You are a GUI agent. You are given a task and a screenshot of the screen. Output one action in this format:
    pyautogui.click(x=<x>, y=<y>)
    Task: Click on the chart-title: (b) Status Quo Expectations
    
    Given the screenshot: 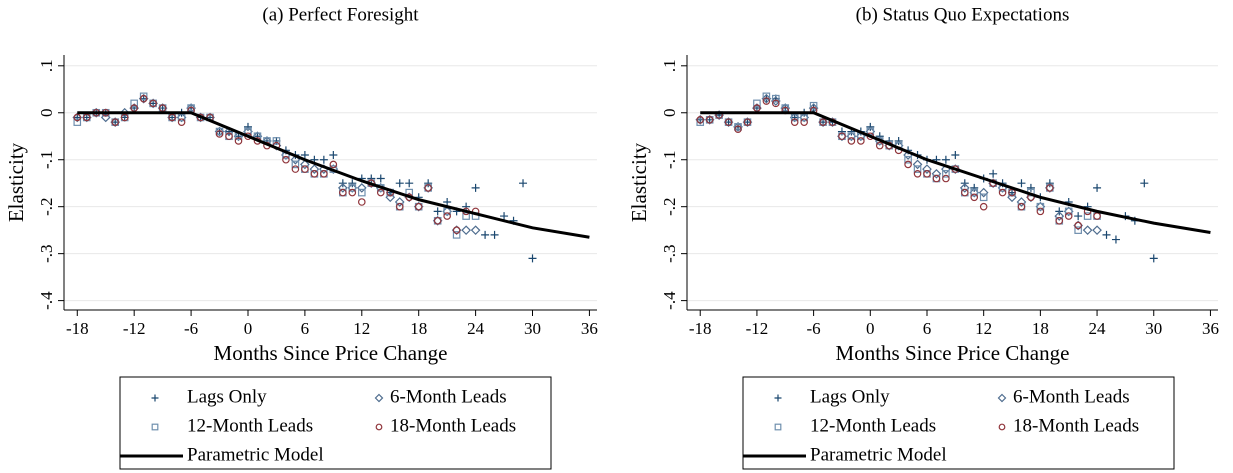 What is the action you would take?
    pyautogui.click(x=963, y=14)
    